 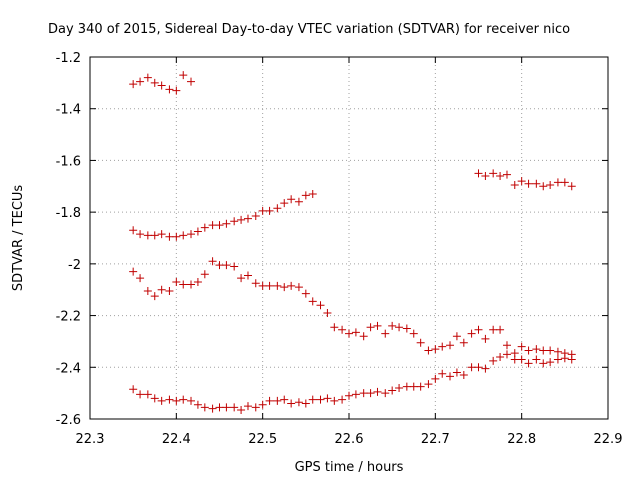 I want to click on y-tick-label: -1.8, so click(x=68, y=213).